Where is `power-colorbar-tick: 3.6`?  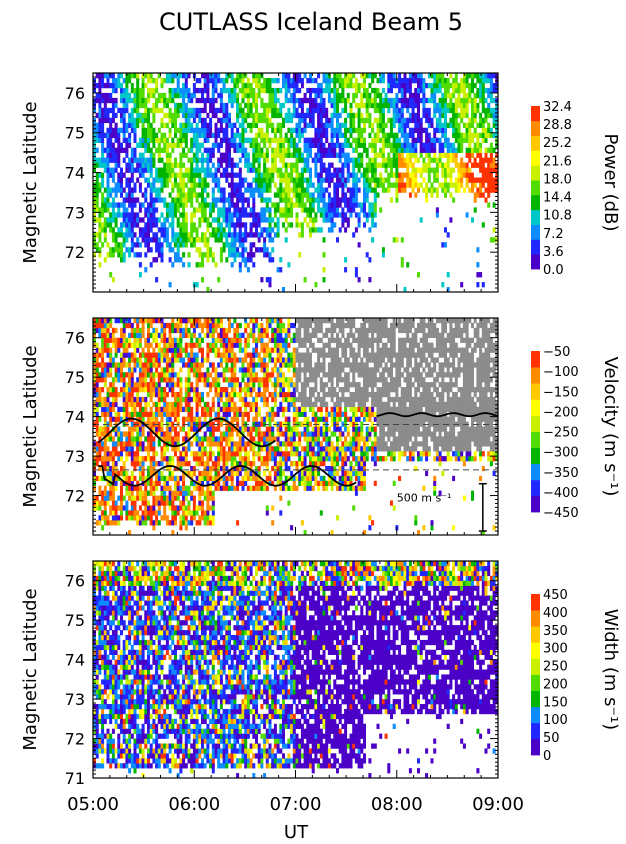 power-colorbar-tick: 3.6 is located at coordinates (553, 252).